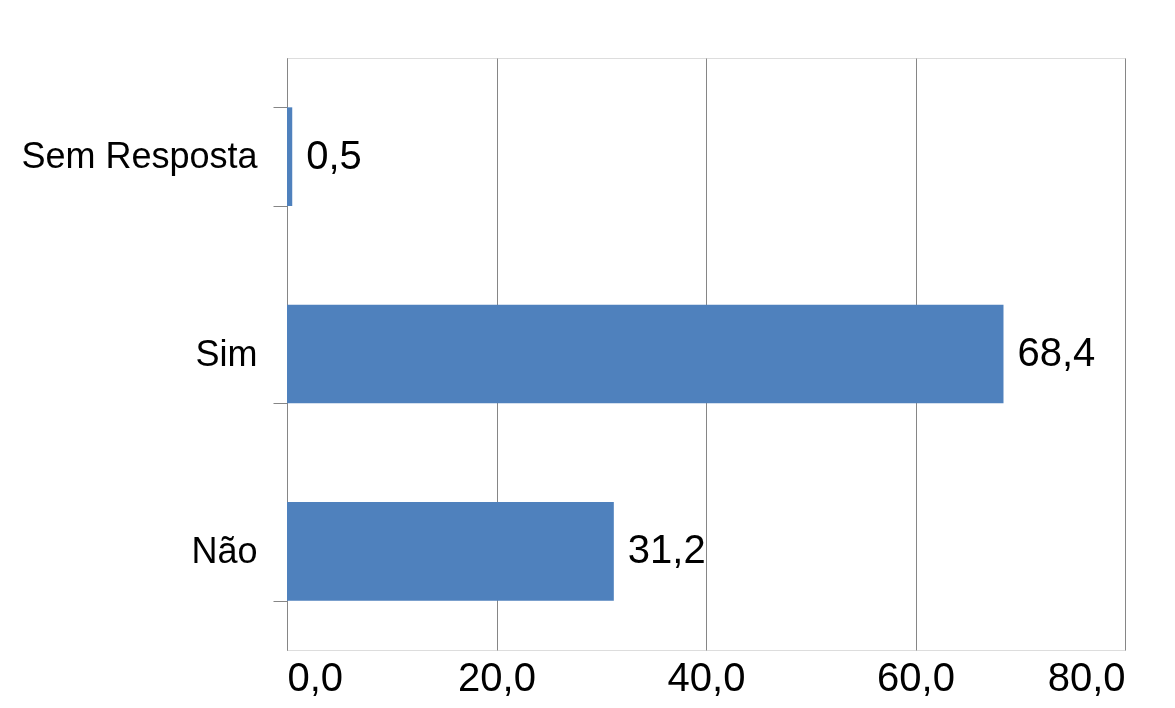 This screenshot has width=1175, height=708. I want to click on y-tick-label: Não, so click(224, 550).